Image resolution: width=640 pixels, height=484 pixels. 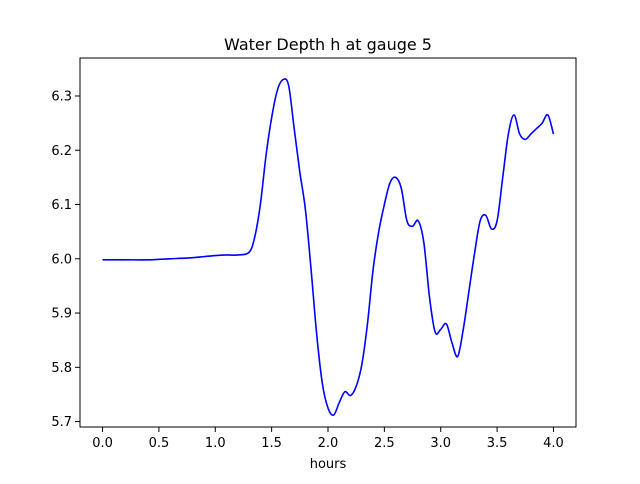 What do you see at coordinates (61, 314) in the screenshot?
I see `y-tick-label: 5.9` at bounding box center [61, 314].